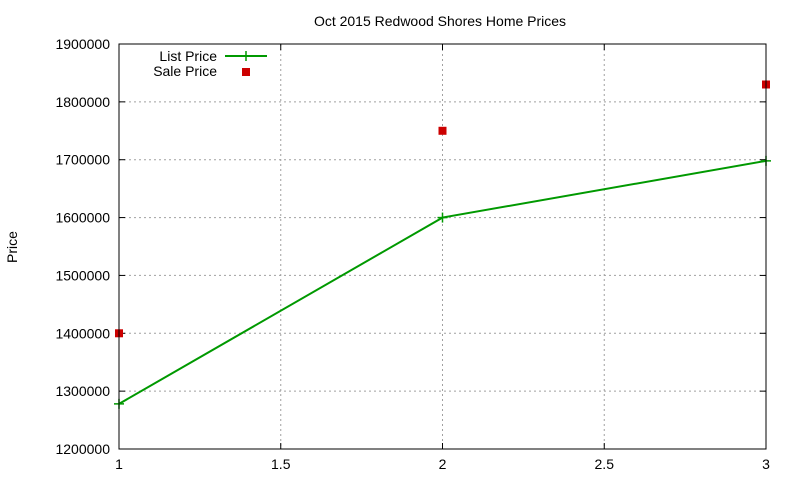 This screenshot has height=480, width=800. What do you see at coordinates (185, 71) in the screenshot?
I see `legend-label-sale-price: Sale Price` at bounding box center [185, 71].